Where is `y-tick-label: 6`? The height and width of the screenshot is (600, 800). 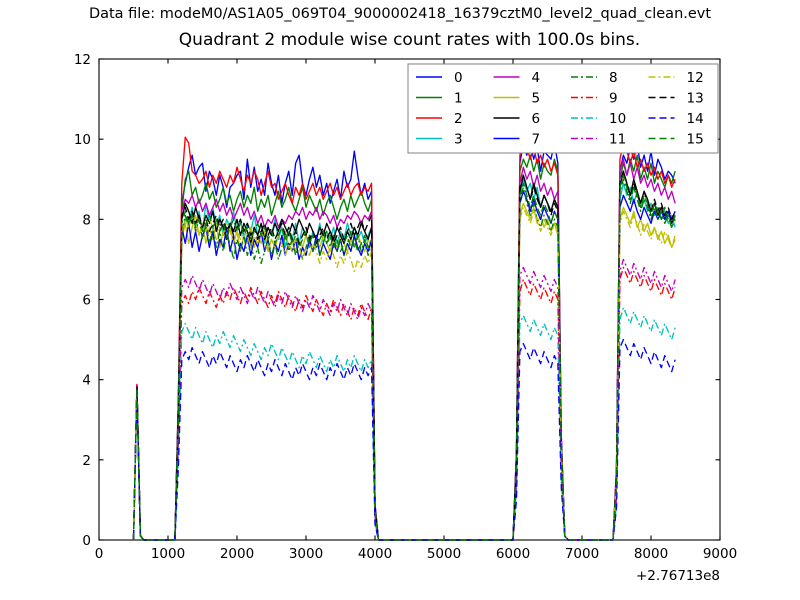
y-tick-label: 6 is located at coordinates (86, 301).